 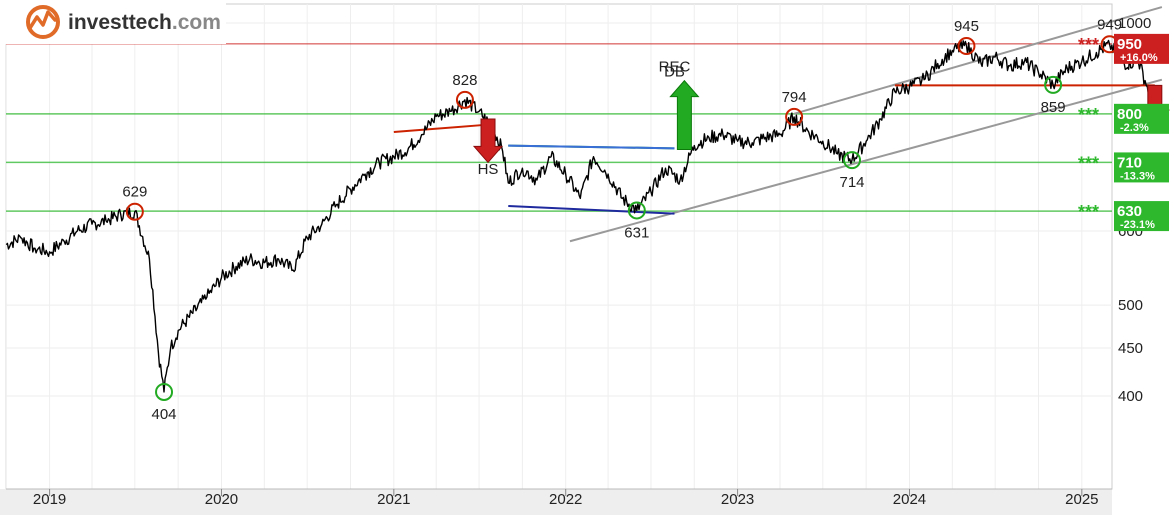 What do you see at coordinates (1109, 24) in the screenshot?
I see `peak-label: 949` at bounding box center [1109, 24].